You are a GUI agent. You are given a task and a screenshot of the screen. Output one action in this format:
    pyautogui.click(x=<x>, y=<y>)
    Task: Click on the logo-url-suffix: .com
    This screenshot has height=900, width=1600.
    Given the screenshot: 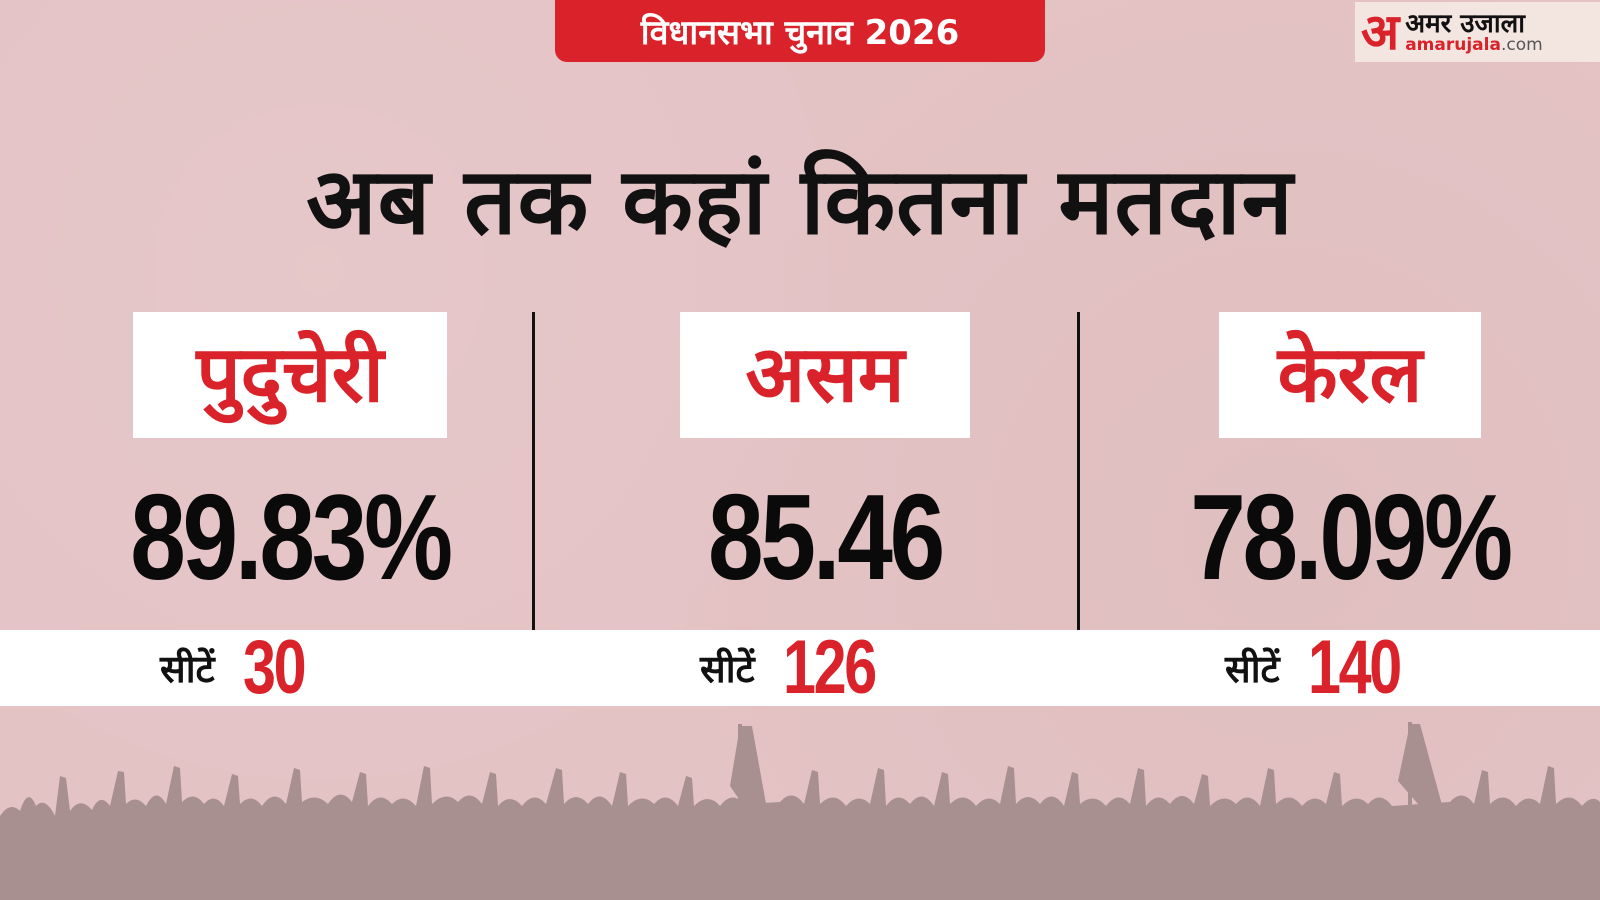 What is the action you would take?
    pyautogui.click(x=1521, y=44)
    